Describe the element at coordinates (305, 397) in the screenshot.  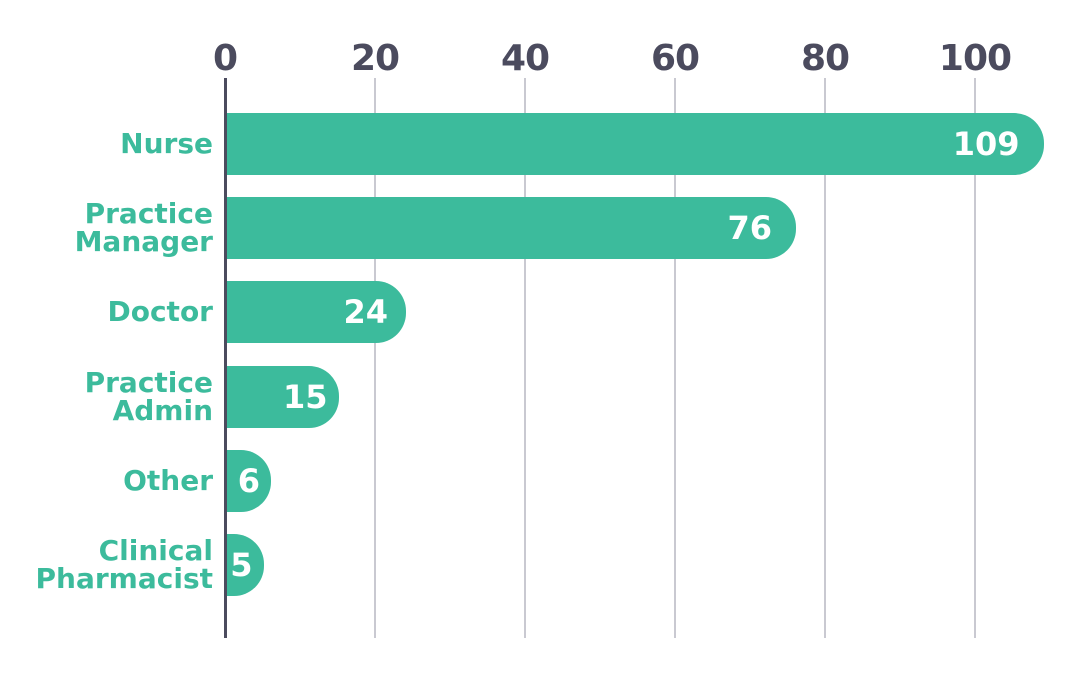
I see `bar-value-label: 15` at that location.